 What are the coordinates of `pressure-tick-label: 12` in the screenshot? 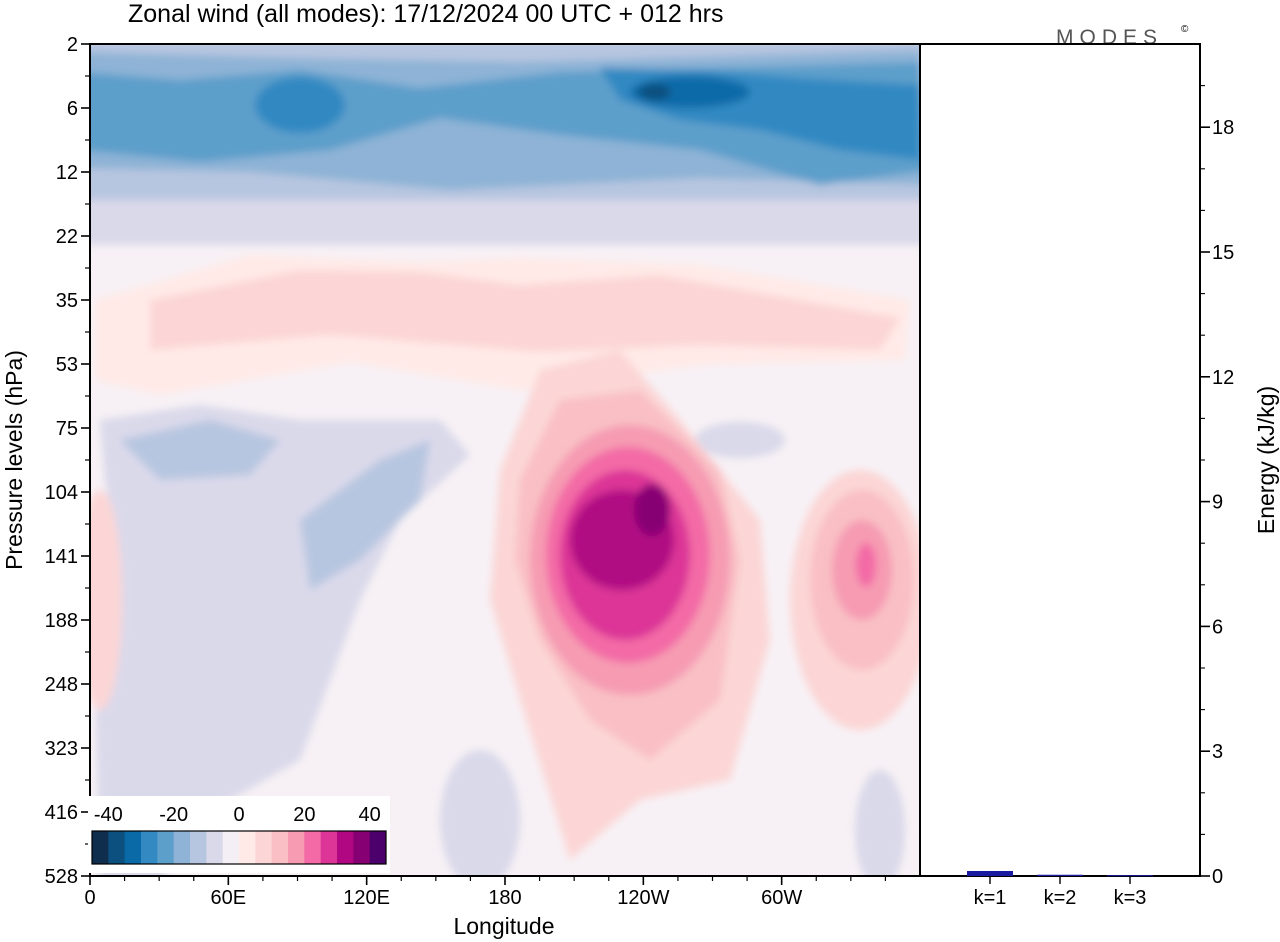 It's located at (67, 173).